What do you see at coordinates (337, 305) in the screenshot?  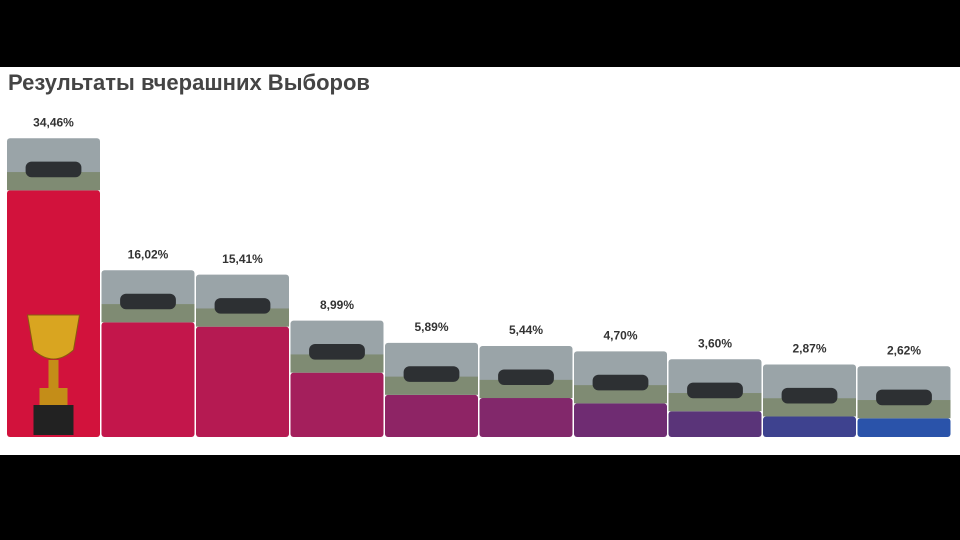 I see `value-label: 8,99%` at bounding box center [337, 305].